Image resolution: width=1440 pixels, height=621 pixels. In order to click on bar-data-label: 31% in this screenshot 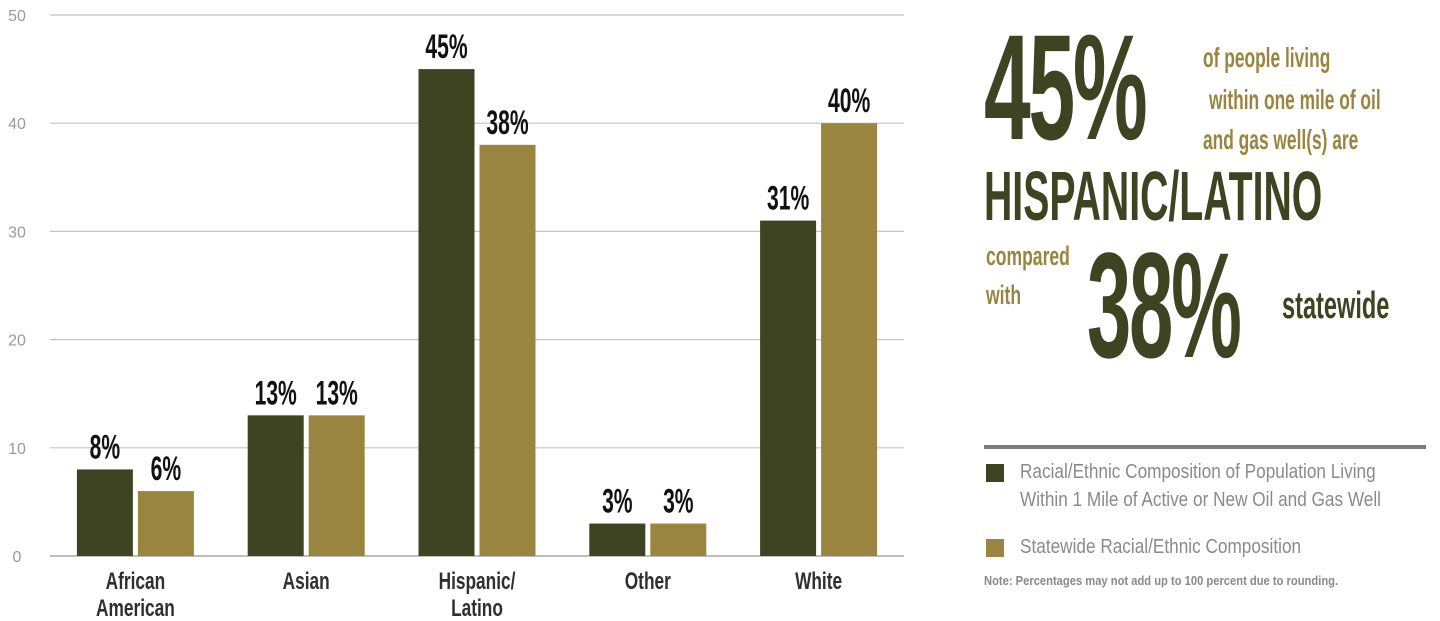, I will do `click(788, 197)`.